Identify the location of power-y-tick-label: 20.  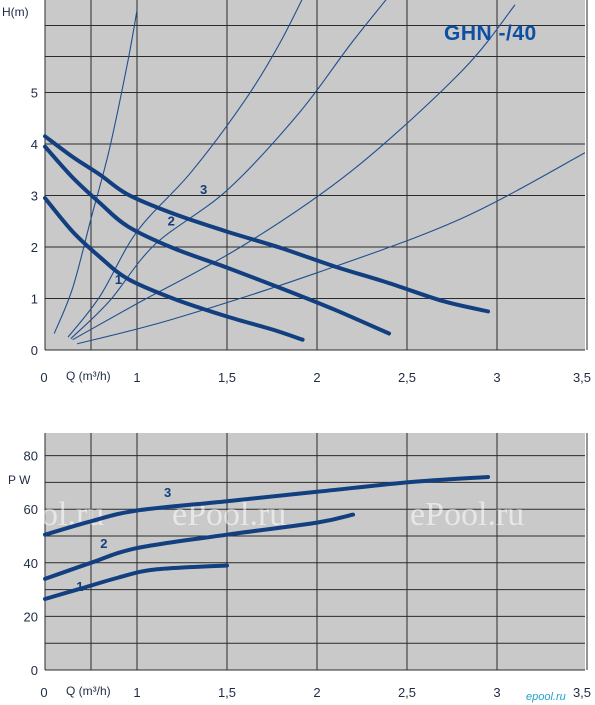
(31, 616).